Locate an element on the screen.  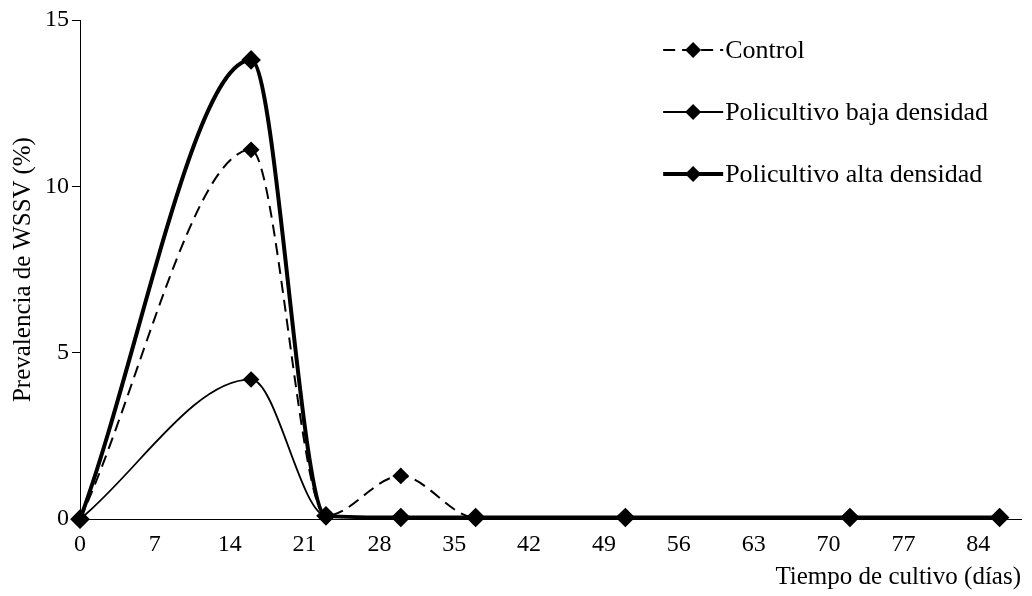
x-tick-label: 70 is located at coordinates (828, 542).